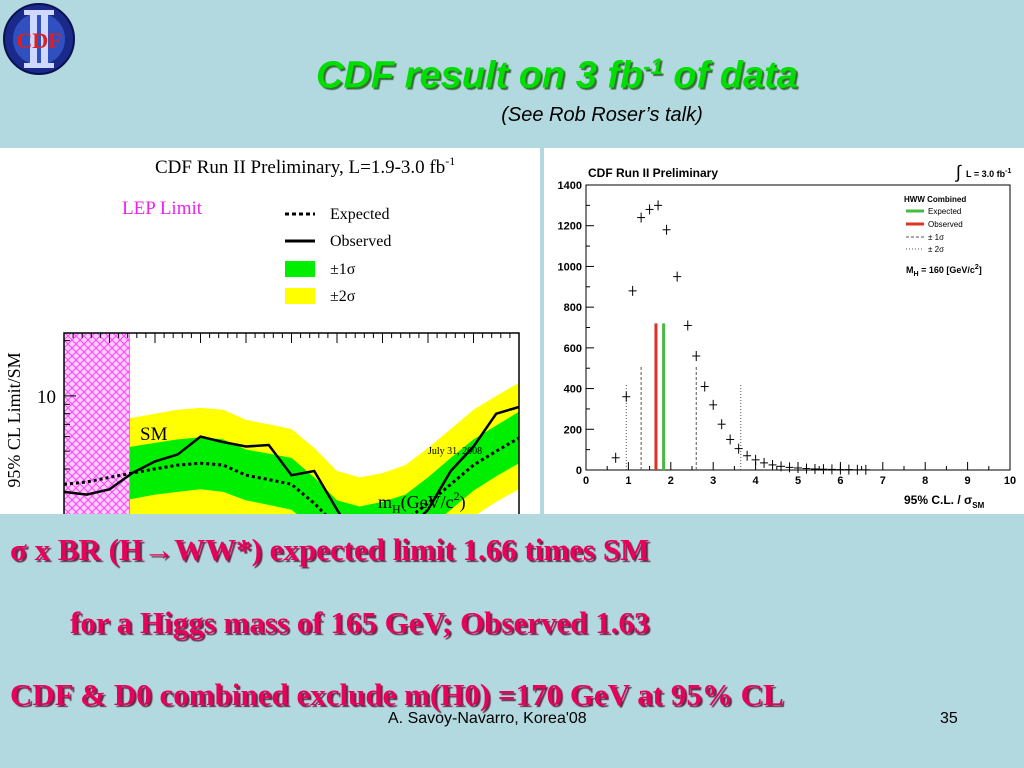  I want to click on y-tick-label: 1400, so click(570, 186).